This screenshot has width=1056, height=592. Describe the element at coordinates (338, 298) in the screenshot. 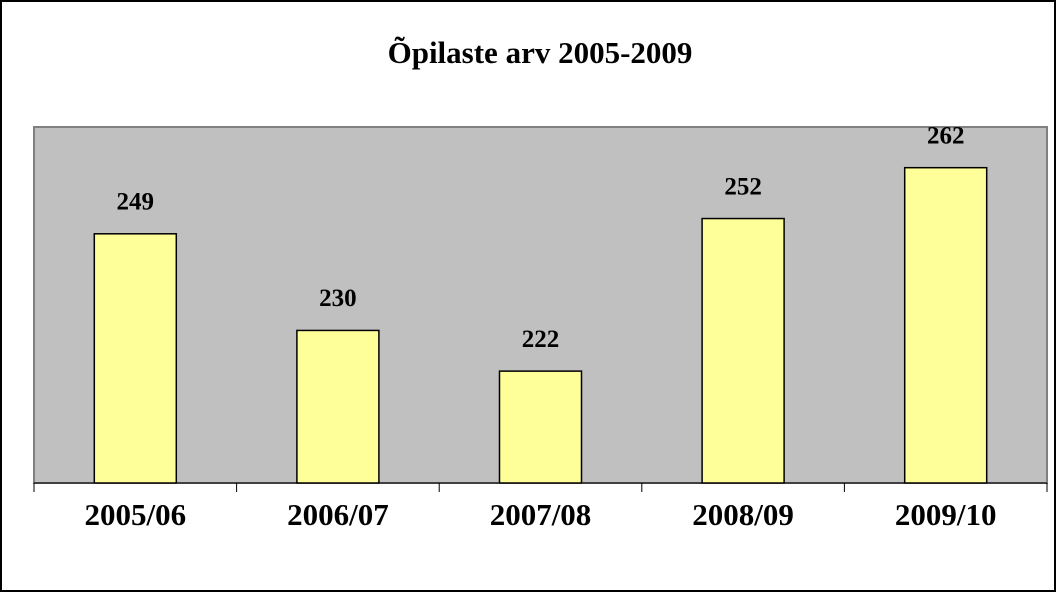

I see `value-label: 230` at that location.